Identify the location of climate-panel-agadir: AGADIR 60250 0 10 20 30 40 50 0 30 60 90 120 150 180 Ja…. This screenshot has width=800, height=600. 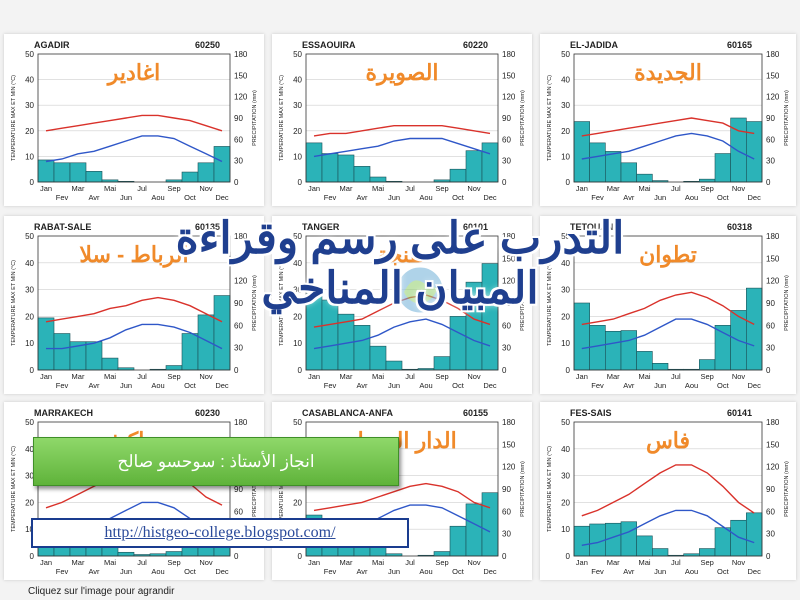
(134, 120).